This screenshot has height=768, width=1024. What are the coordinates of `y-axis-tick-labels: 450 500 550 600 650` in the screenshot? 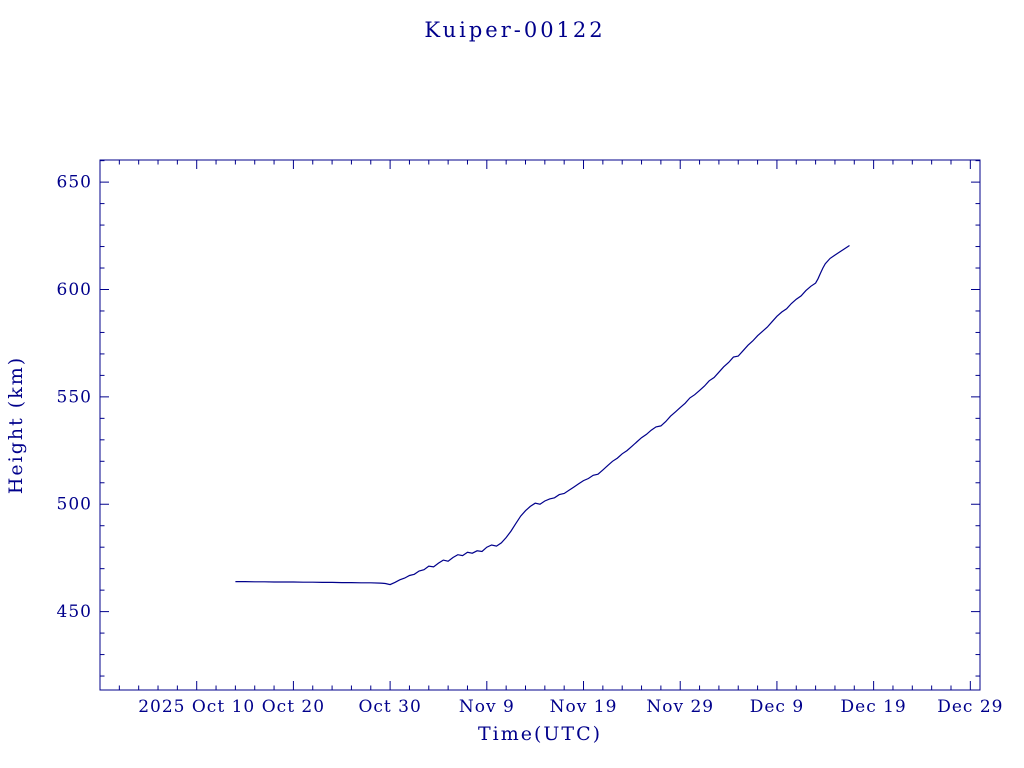 It's located at (74, 397).